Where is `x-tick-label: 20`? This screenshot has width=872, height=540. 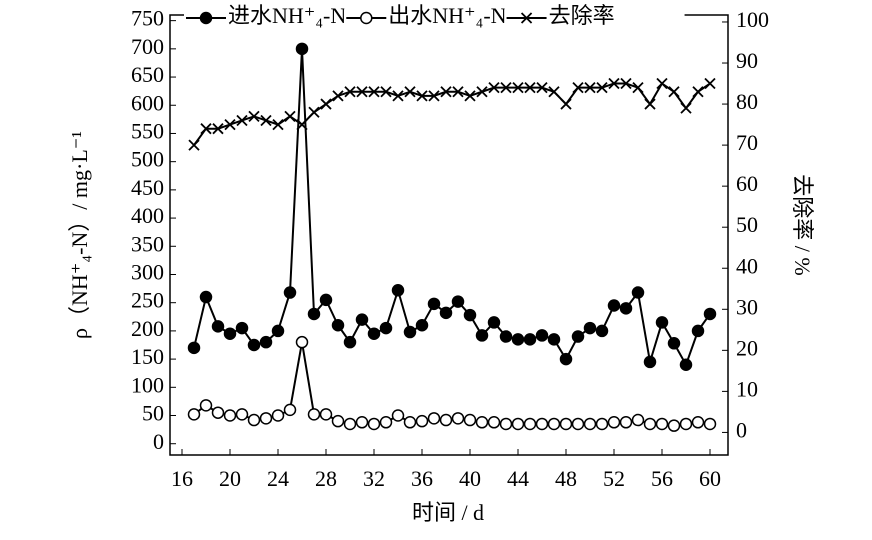
x-tick-label: 20 is located at coordinates (230, 478).